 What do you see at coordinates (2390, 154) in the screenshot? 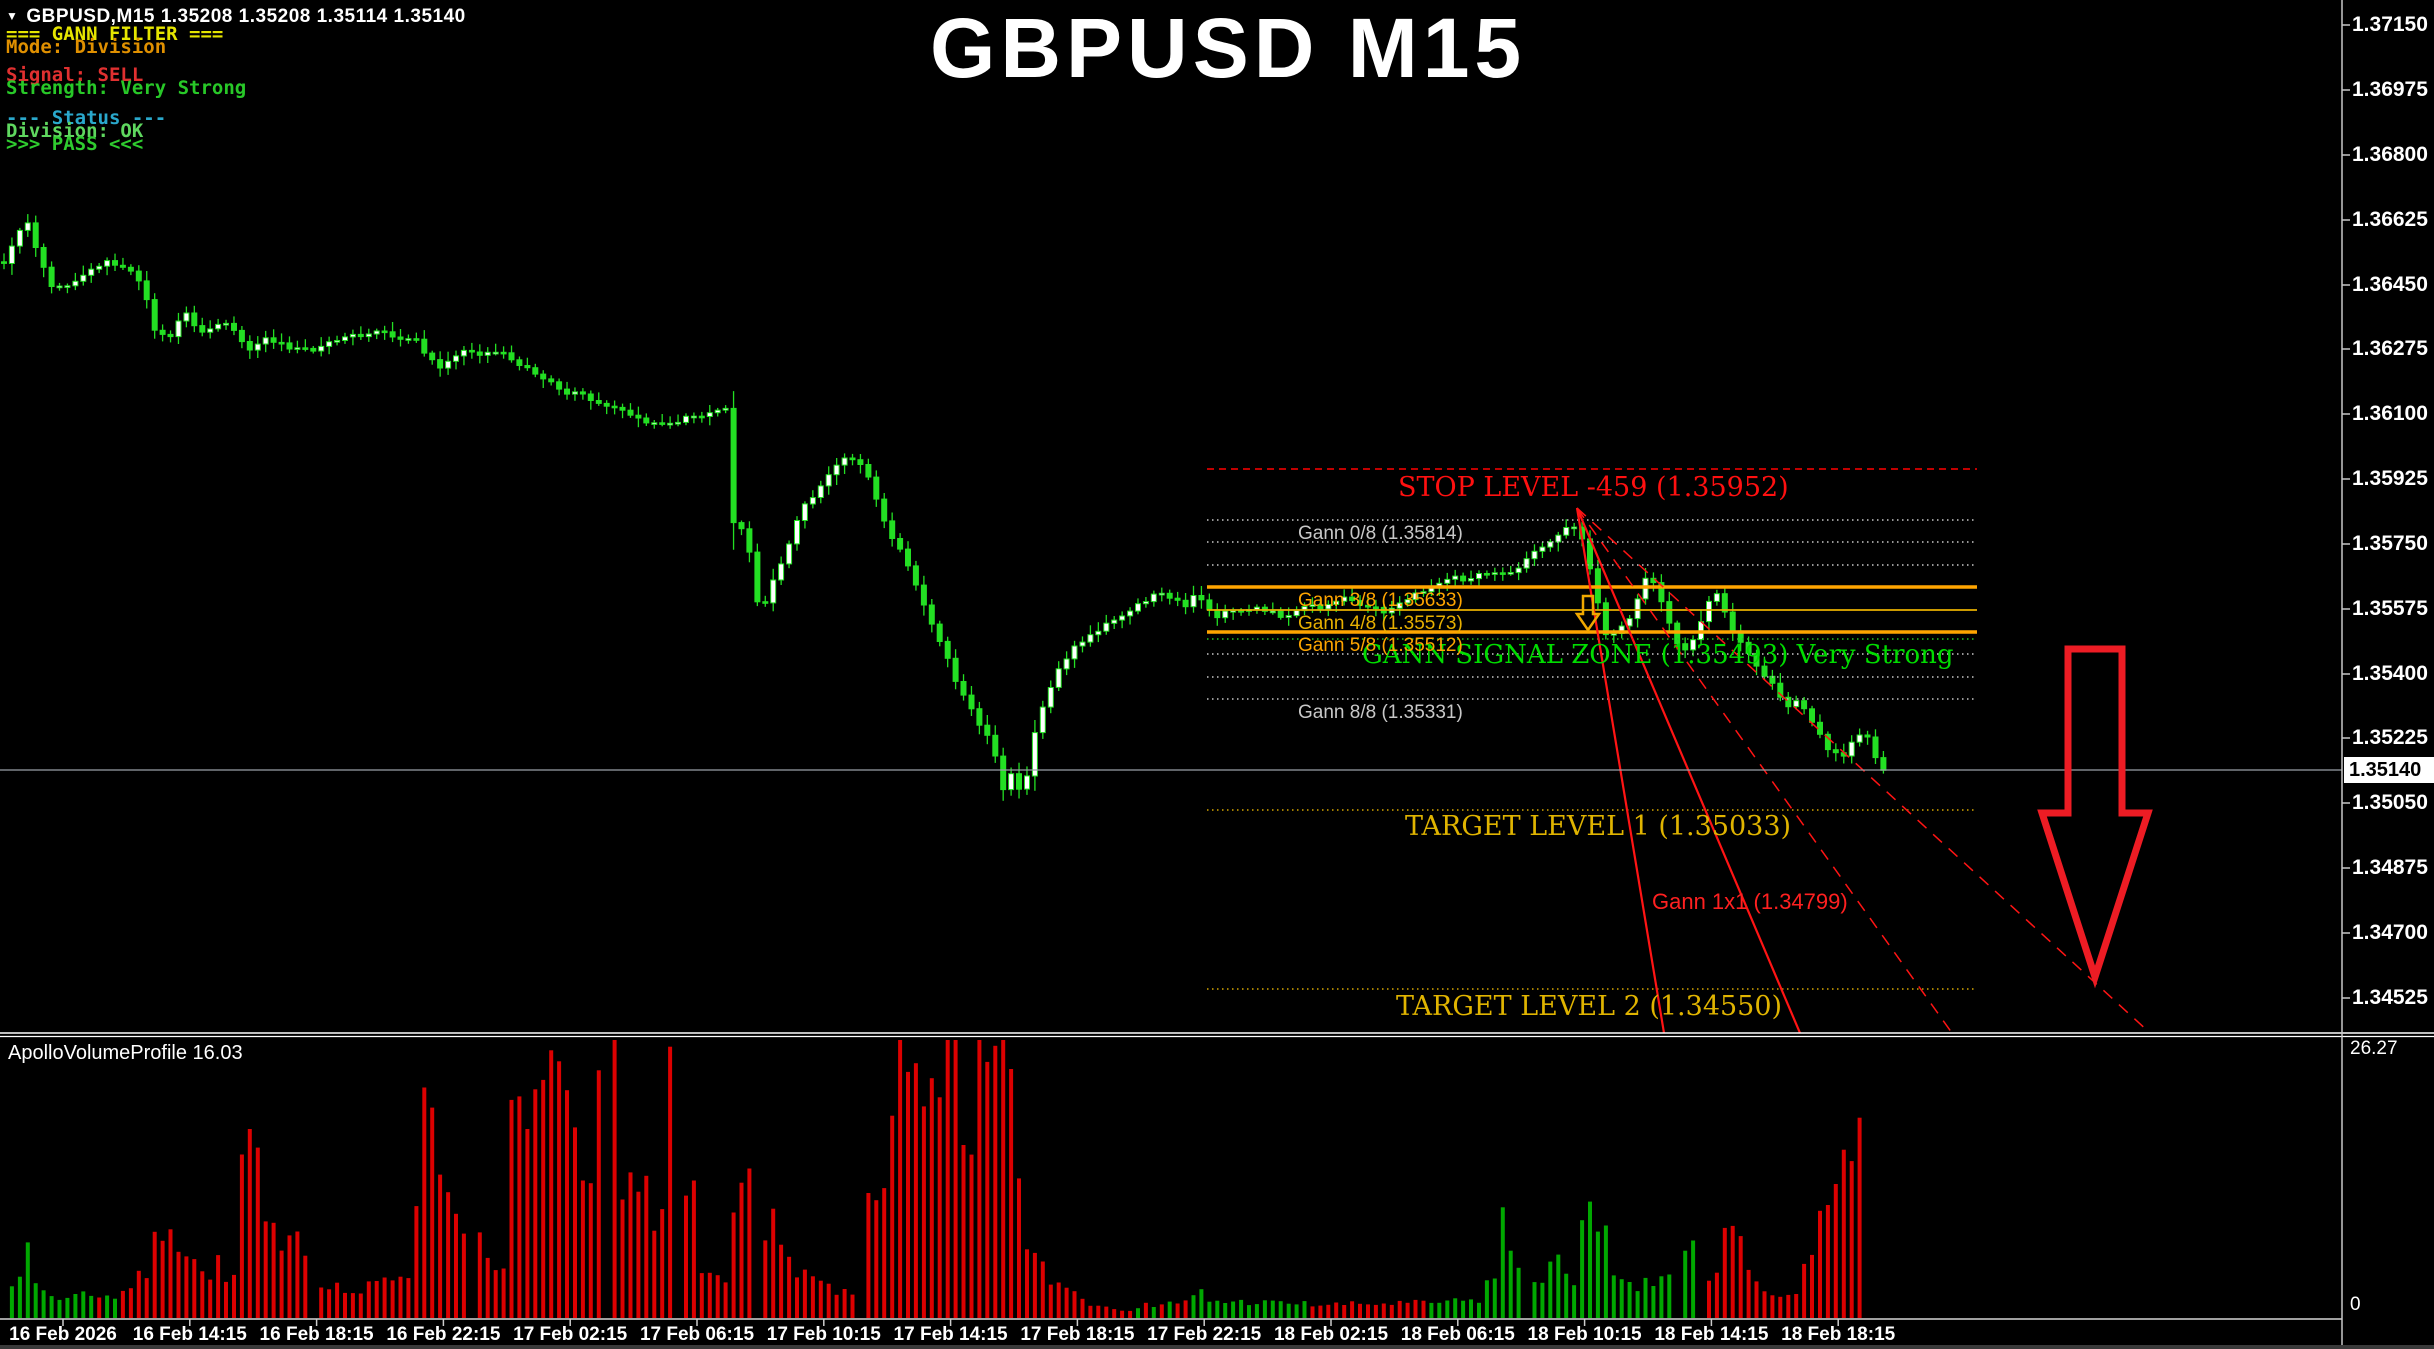
I see `price-tick-1.36800: 1.36800` at bounding box center [2390, 154].